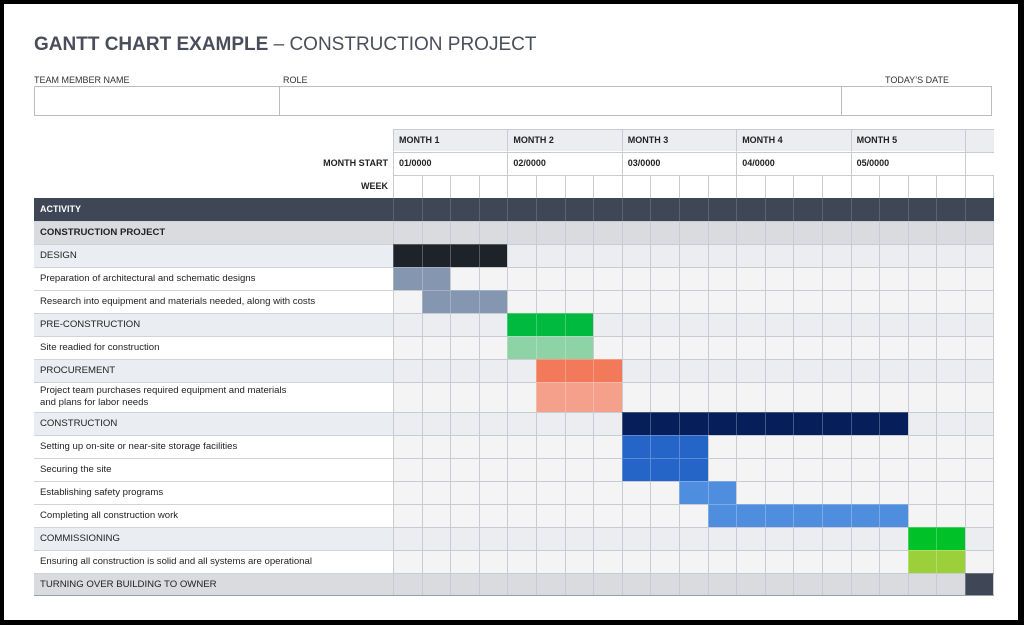 Image resolution: width=1024 pixels, height=625 pixels. What do you see at coordinates (979, 163) in the screenshot?
I see `month-start-tail` at bounding box center [979, 163].